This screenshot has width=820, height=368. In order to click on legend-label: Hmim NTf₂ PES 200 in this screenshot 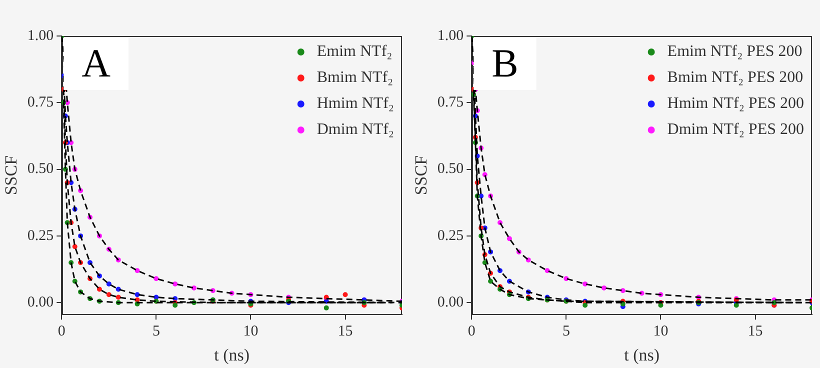, I will do `click(735, 103)`.